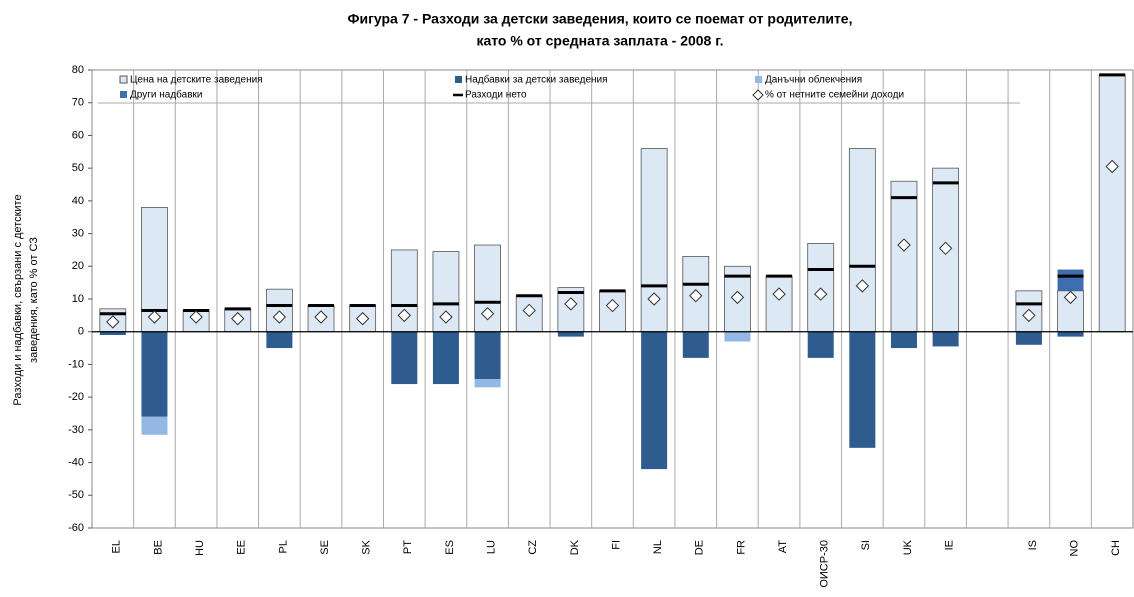 This screenshot has height=597, width=1134. Describe the element at coordinates (450, 547) in the screenshot. I see `x-tick-label: ES` at that location.